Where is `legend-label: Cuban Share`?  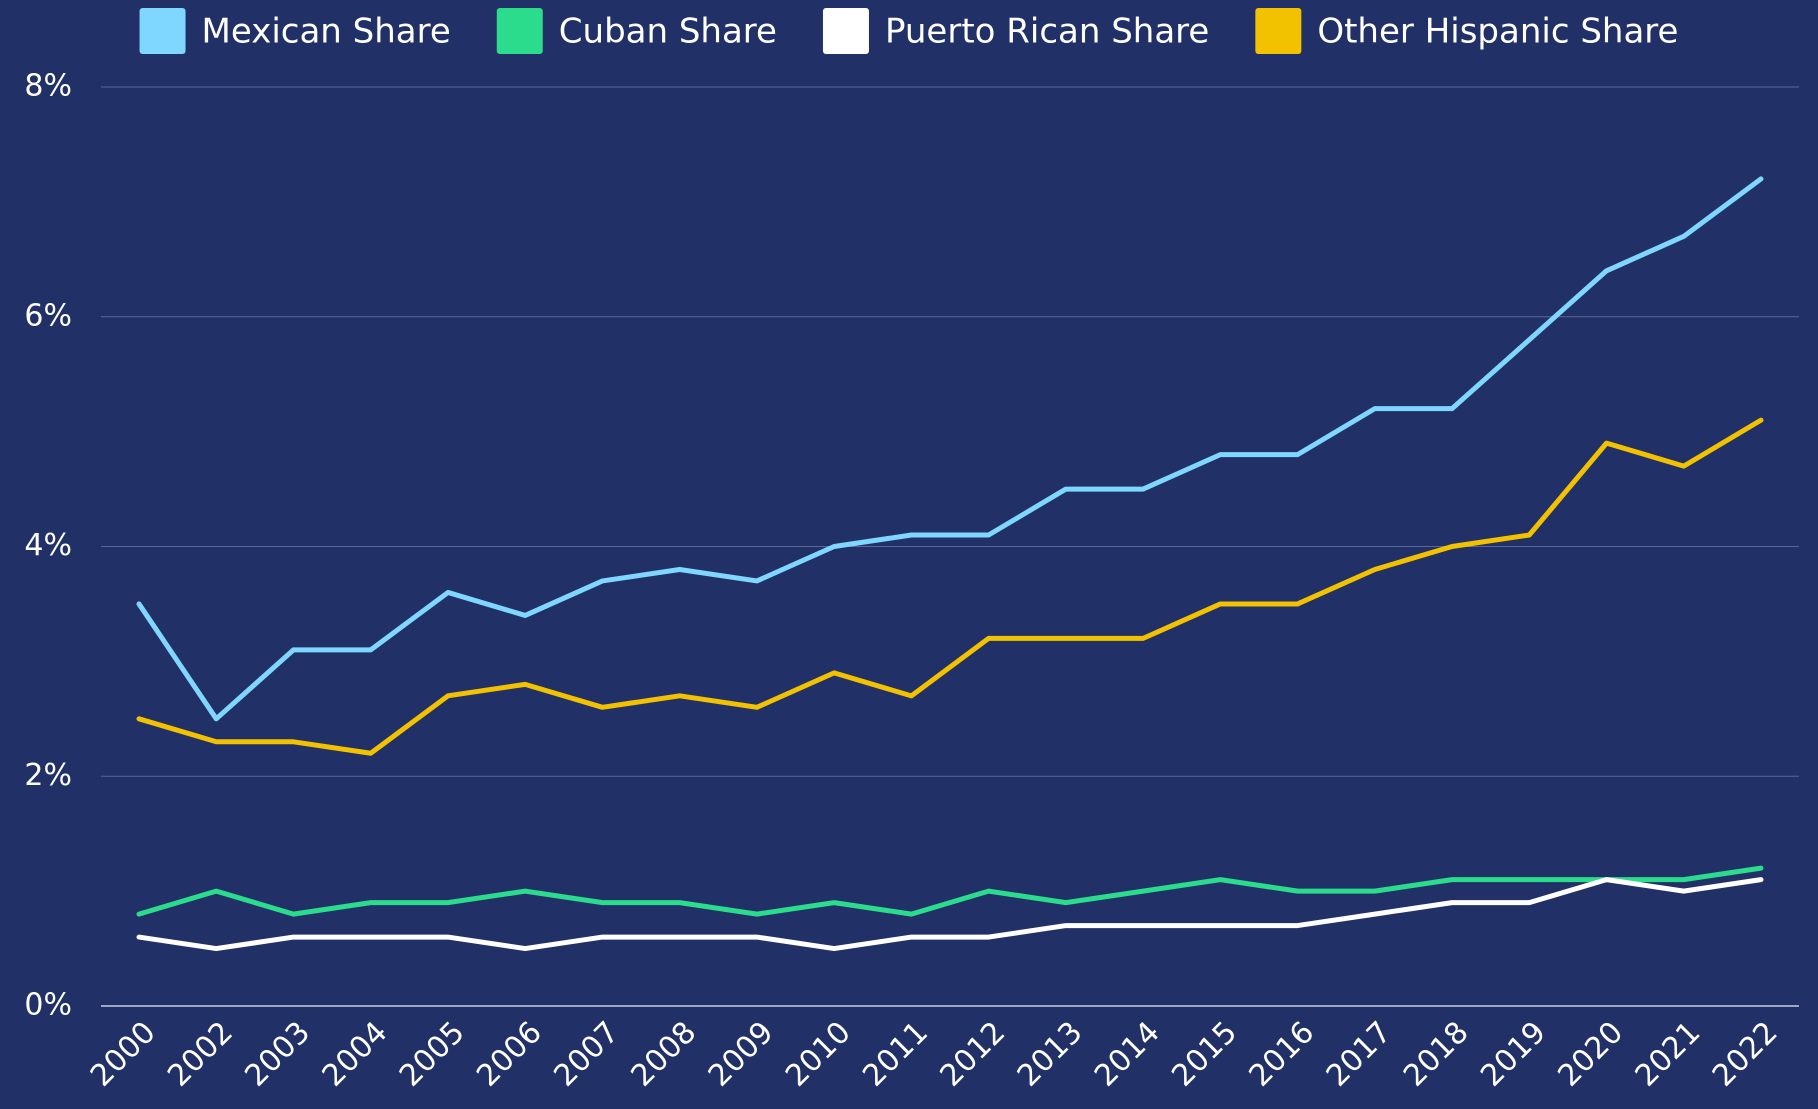 legend-label: Cuban Share is located at coordinates (668, 32).